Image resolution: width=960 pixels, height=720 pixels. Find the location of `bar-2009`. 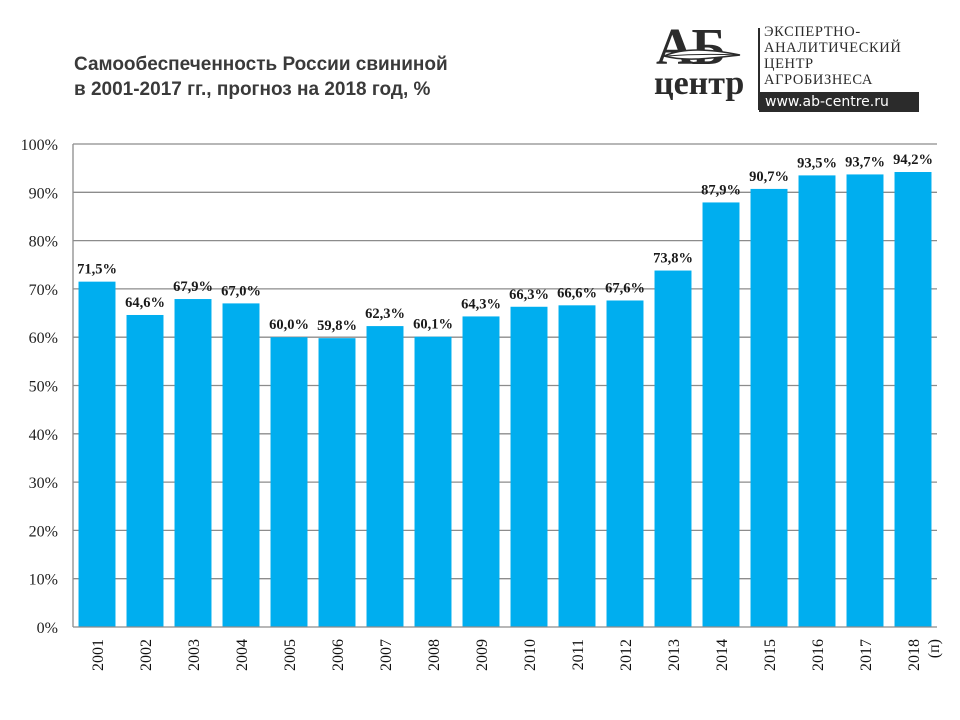

bar-2009 is located at coordinates (481, 471).